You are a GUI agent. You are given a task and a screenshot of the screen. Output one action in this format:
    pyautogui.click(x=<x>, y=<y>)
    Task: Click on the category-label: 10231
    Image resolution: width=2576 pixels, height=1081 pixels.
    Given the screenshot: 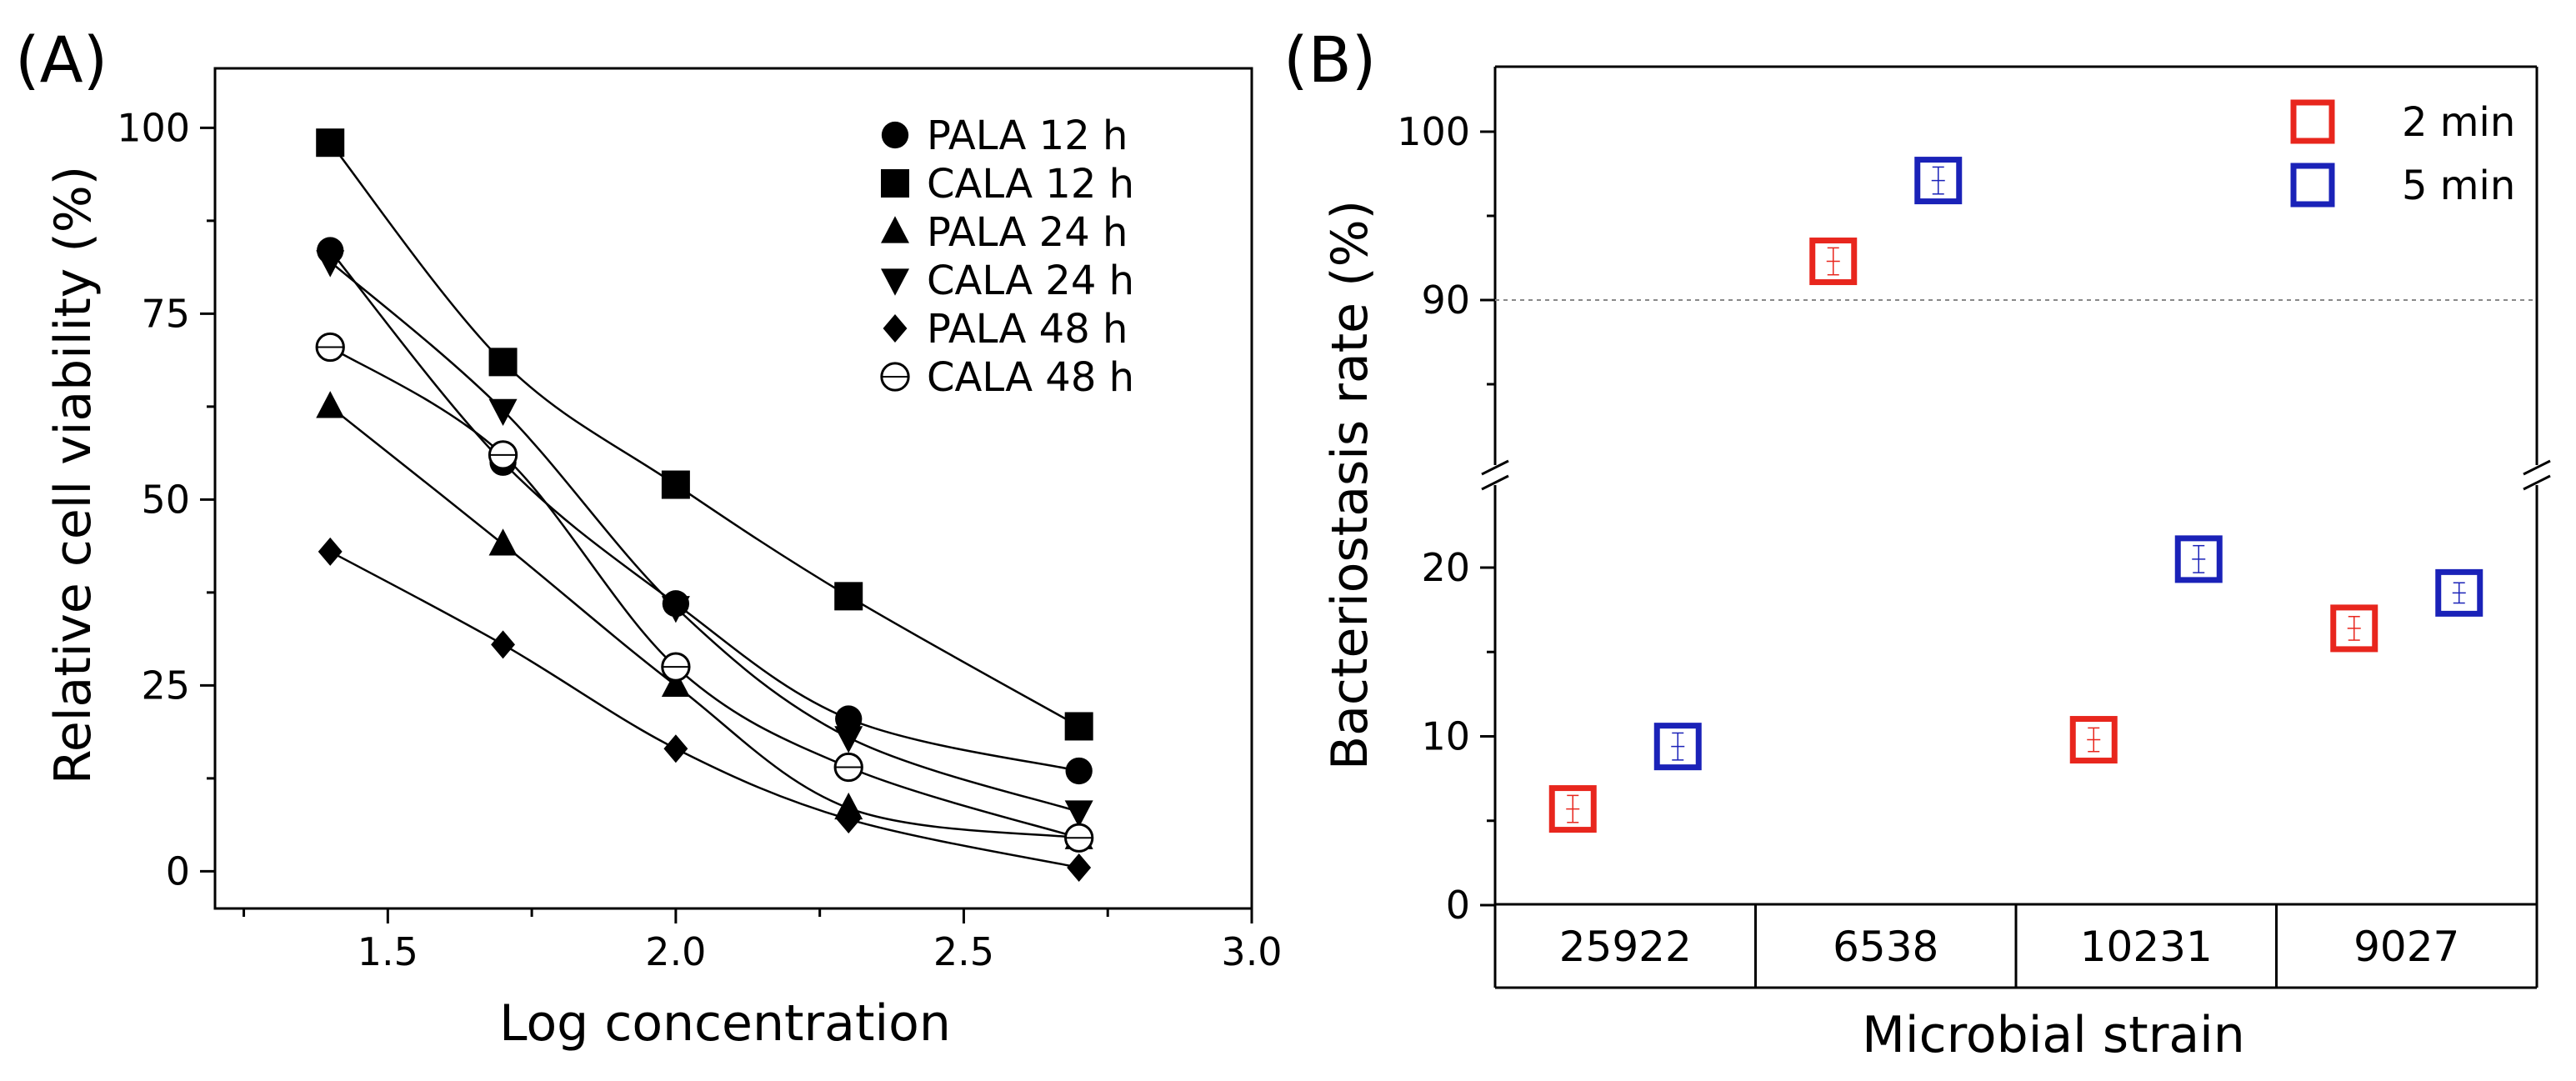 What is the action you would take?
    pyautogui.click(x=2146, y=947)
    